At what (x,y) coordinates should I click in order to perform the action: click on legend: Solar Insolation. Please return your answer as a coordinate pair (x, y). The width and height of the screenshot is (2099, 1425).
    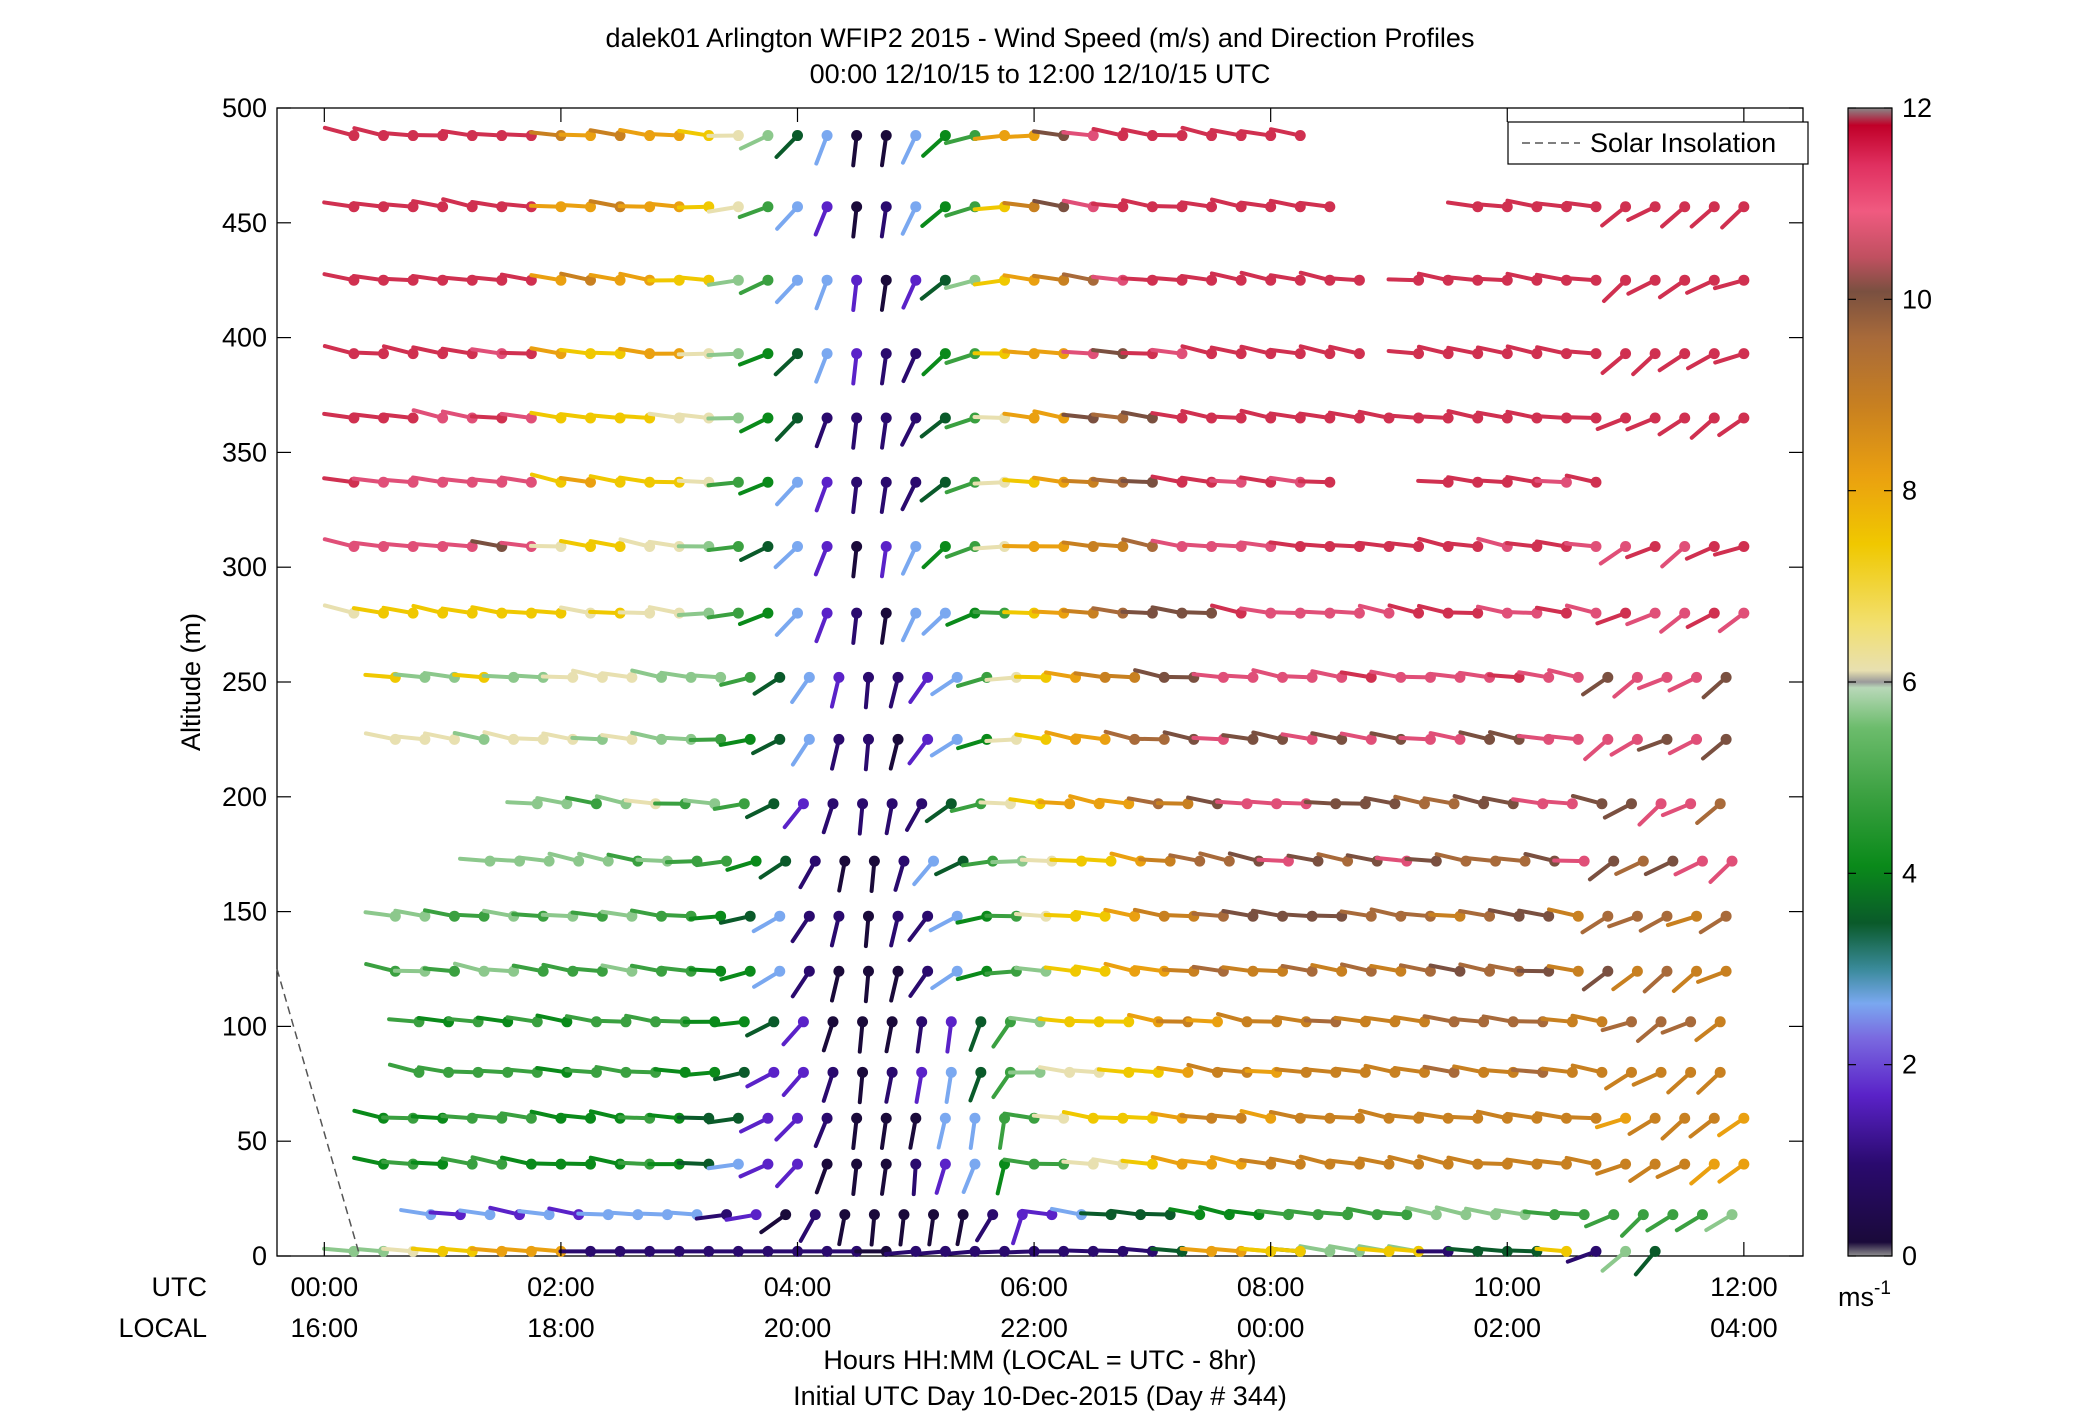
    Looking at the image, I should click on (1658, 143).